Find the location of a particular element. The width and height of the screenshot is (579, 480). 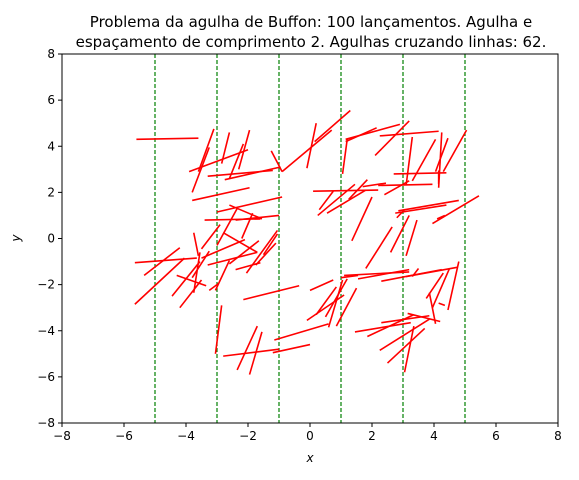

y-tick-label: 0 is located at coordinates (51, 239).